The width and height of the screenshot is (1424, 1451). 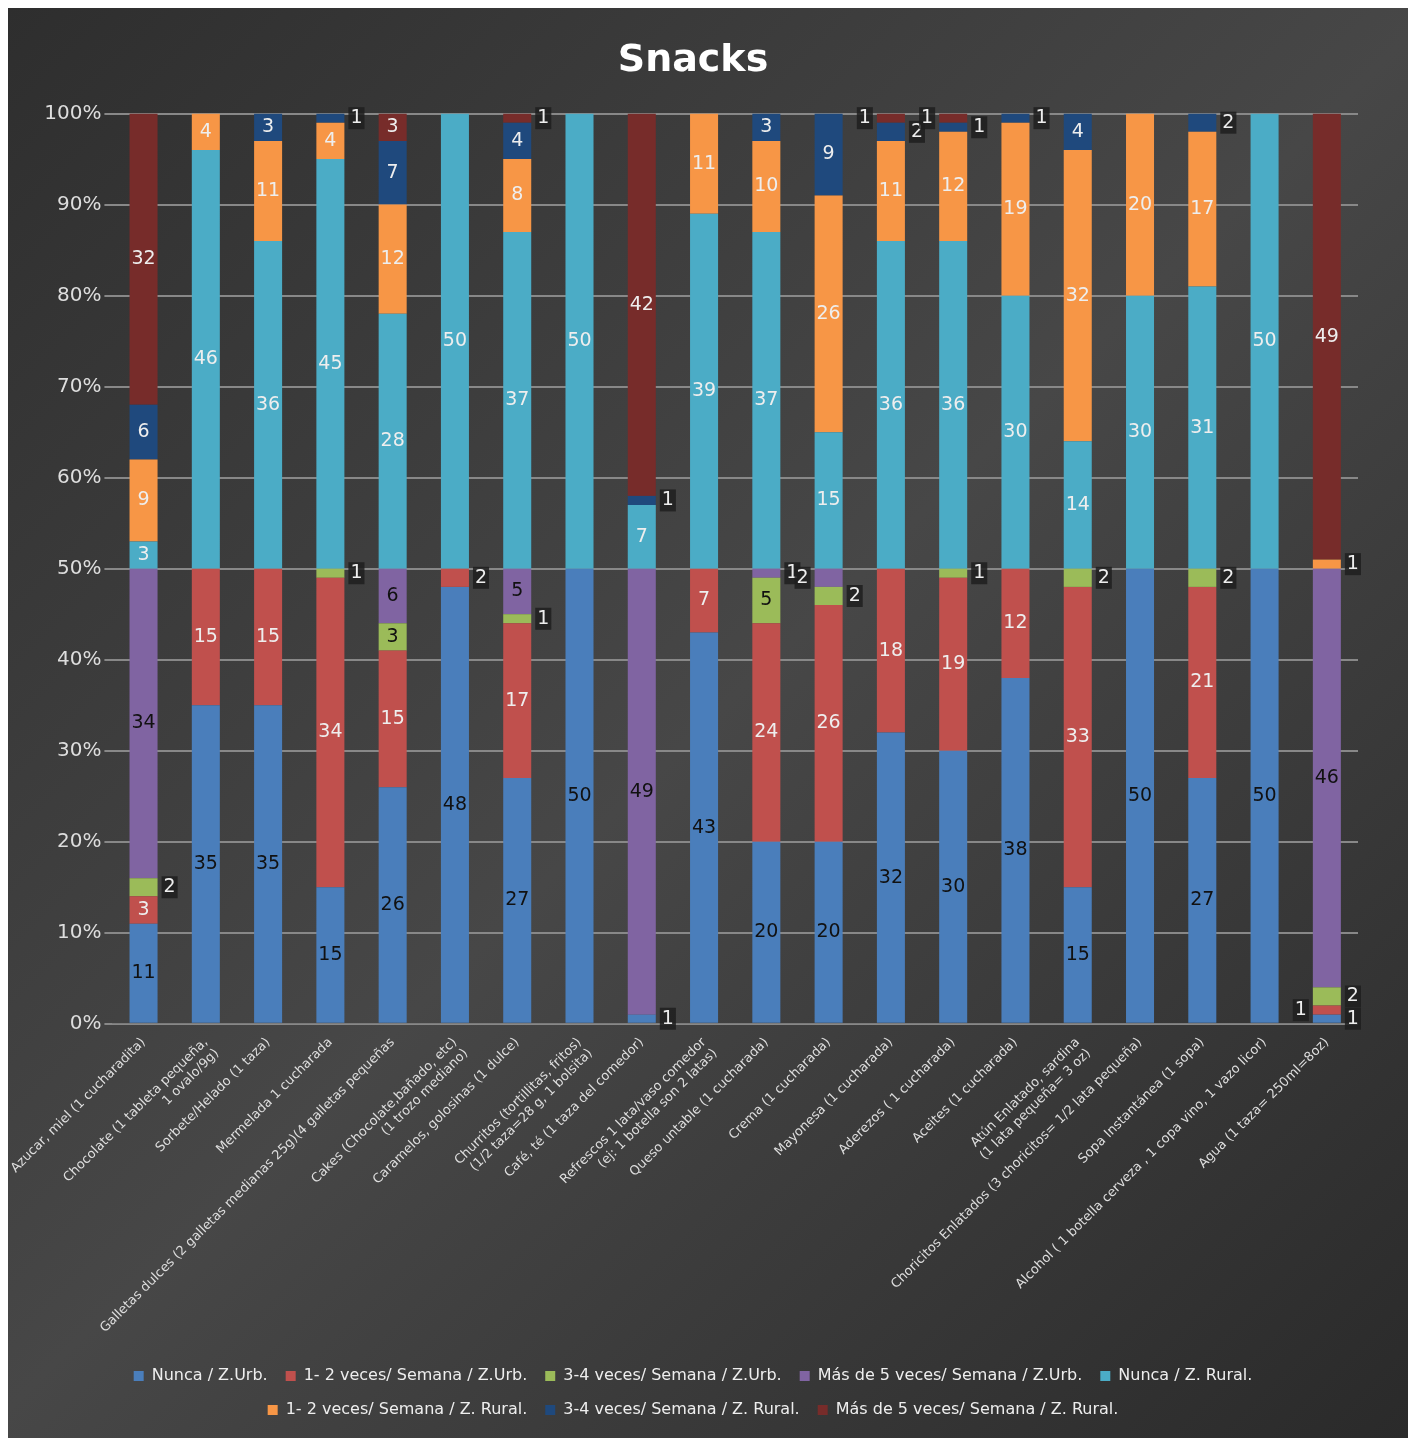 What do you see at coordinates (693, 57) in the screenshot?
I see `chart-title: Snacks` at bounding box center [693, 57].